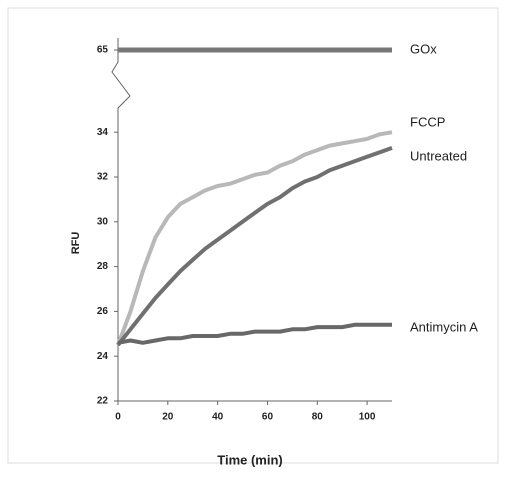  Describe the element at coordinates (423, 48) in the screenshot. I see `series-label: GOx` at that location.